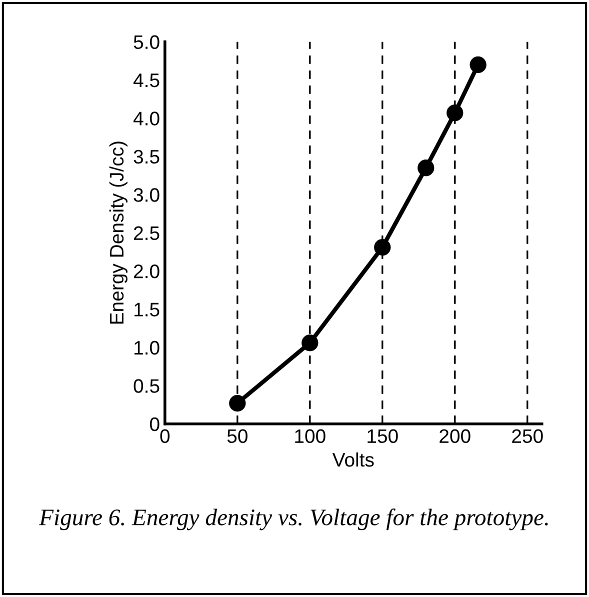 This screenshot has width=589, height=597. I want to click on x-tick-label: 50, so click(237, 436).